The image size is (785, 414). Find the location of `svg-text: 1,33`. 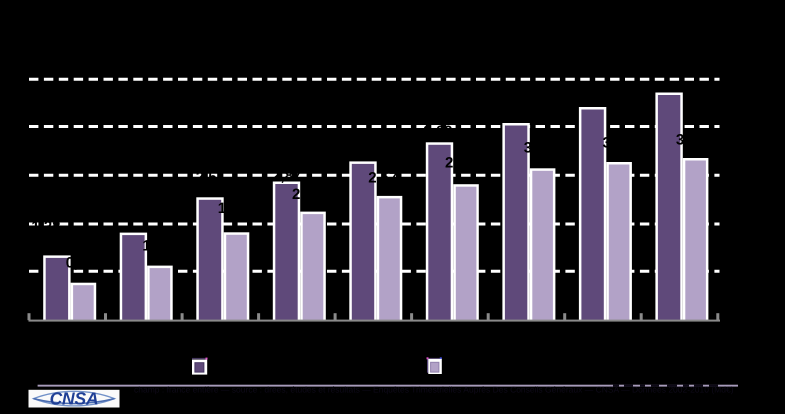

svg-text: 1,33 is located at coordinates (45, 227).